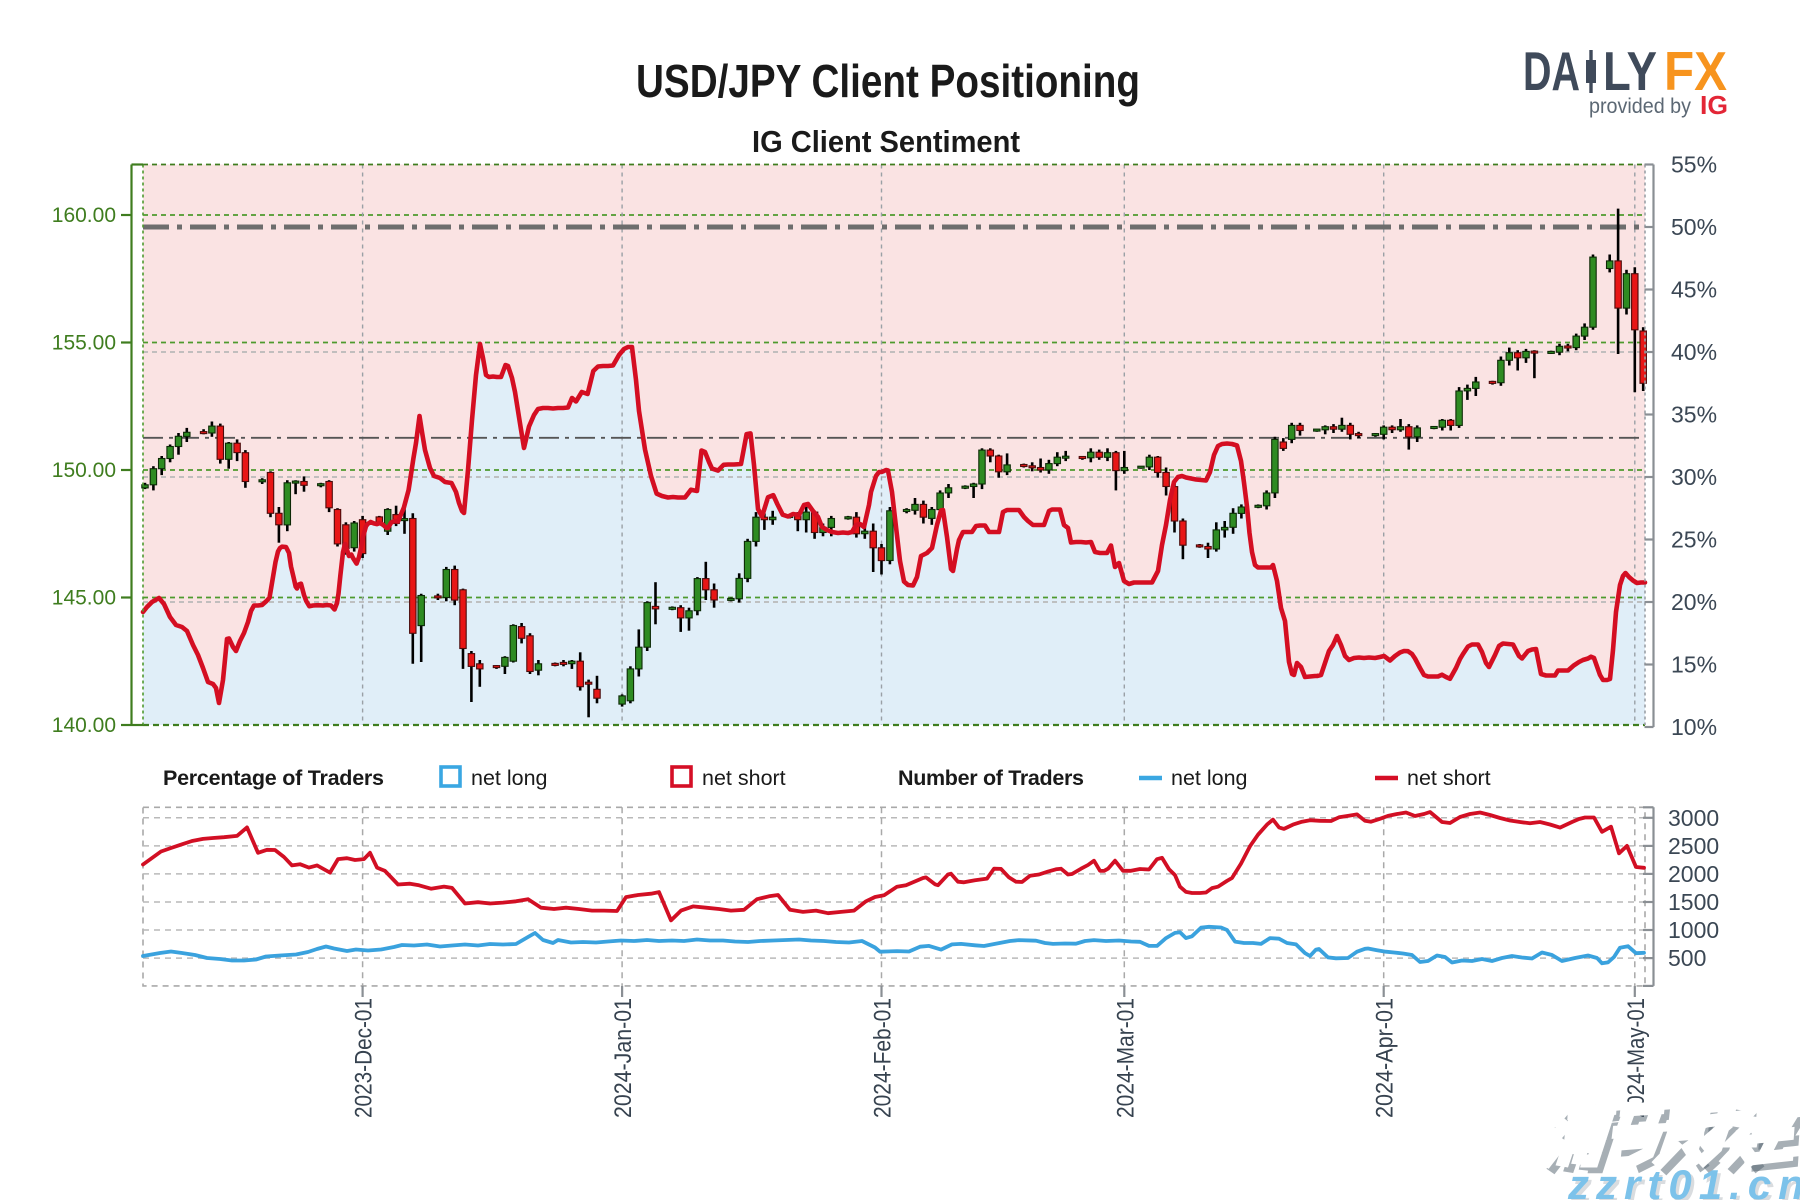  I want to click on svg-text: 55%, so click(1694, 165).